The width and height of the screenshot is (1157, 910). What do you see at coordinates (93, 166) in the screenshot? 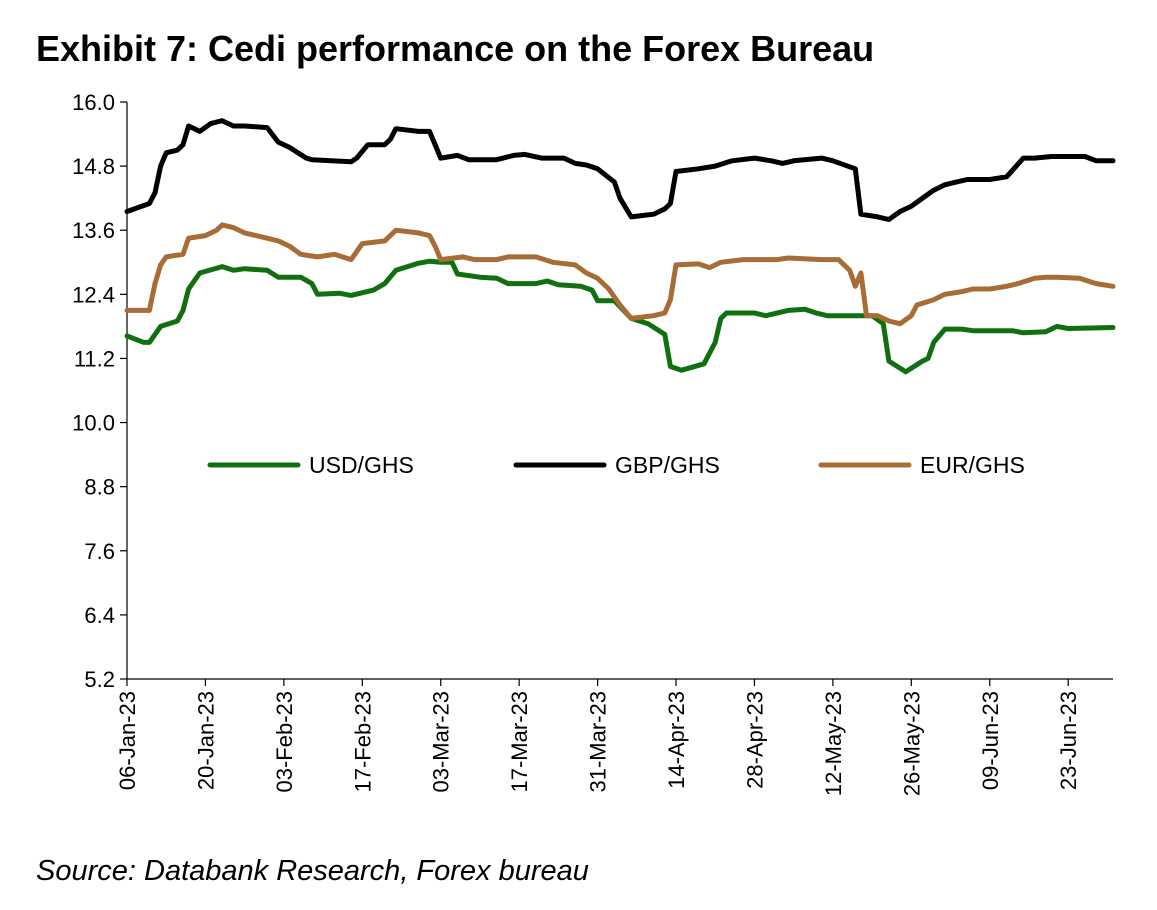
I see `y-tick-label: 14.8` at bounding box center [93, 166].